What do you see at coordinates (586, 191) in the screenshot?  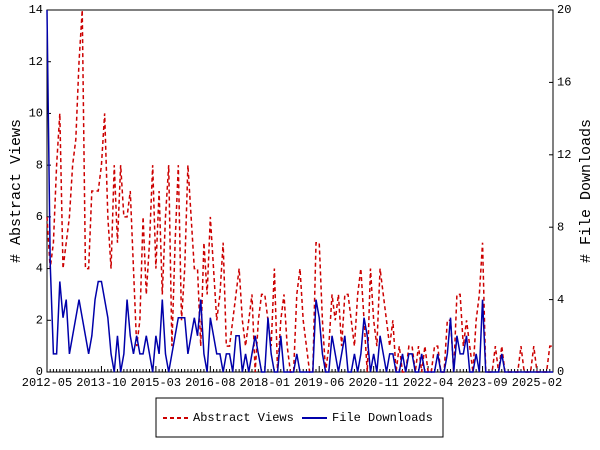 I see `y2-axis-label: # File Downloads` at bounding box center [586, 191].